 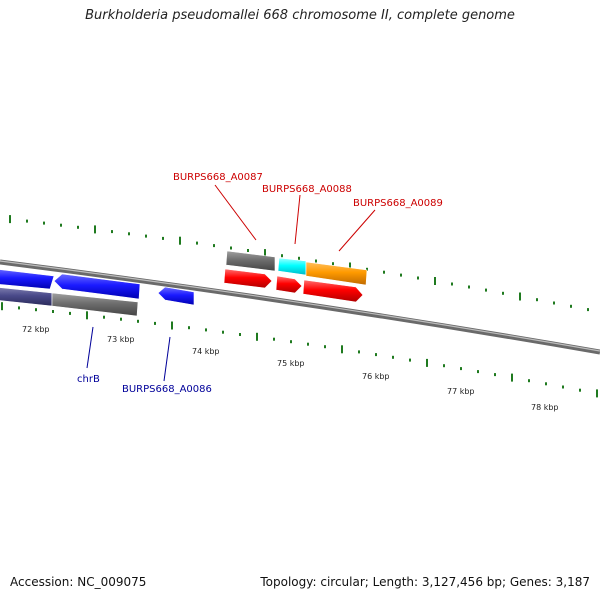 What do you see at coordinates (167, 389) in the screenshot?
I see `gene-label-a0086: BURPS668_A0086` at bounding box center [167, 389].